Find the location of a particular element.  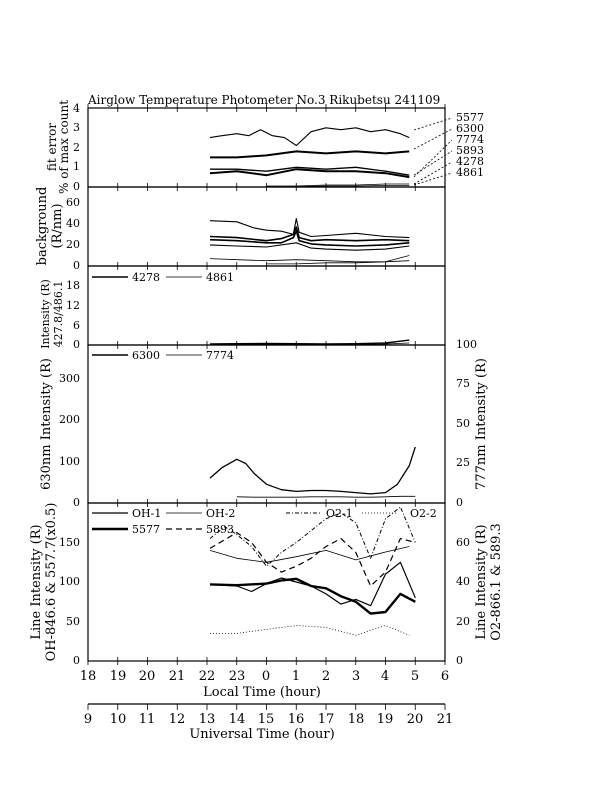

local-time-ticks: 18 19 20 21 22 23 0 1 2 3 4 5 6 is located at coordinates (264, 676).